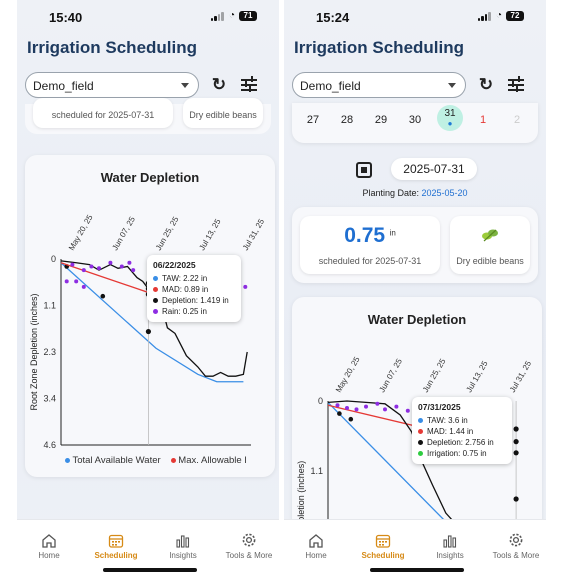 The height and width of the screenshot is (577, 571). I want to click on nav-label: Scheduling, so click(383, 555).